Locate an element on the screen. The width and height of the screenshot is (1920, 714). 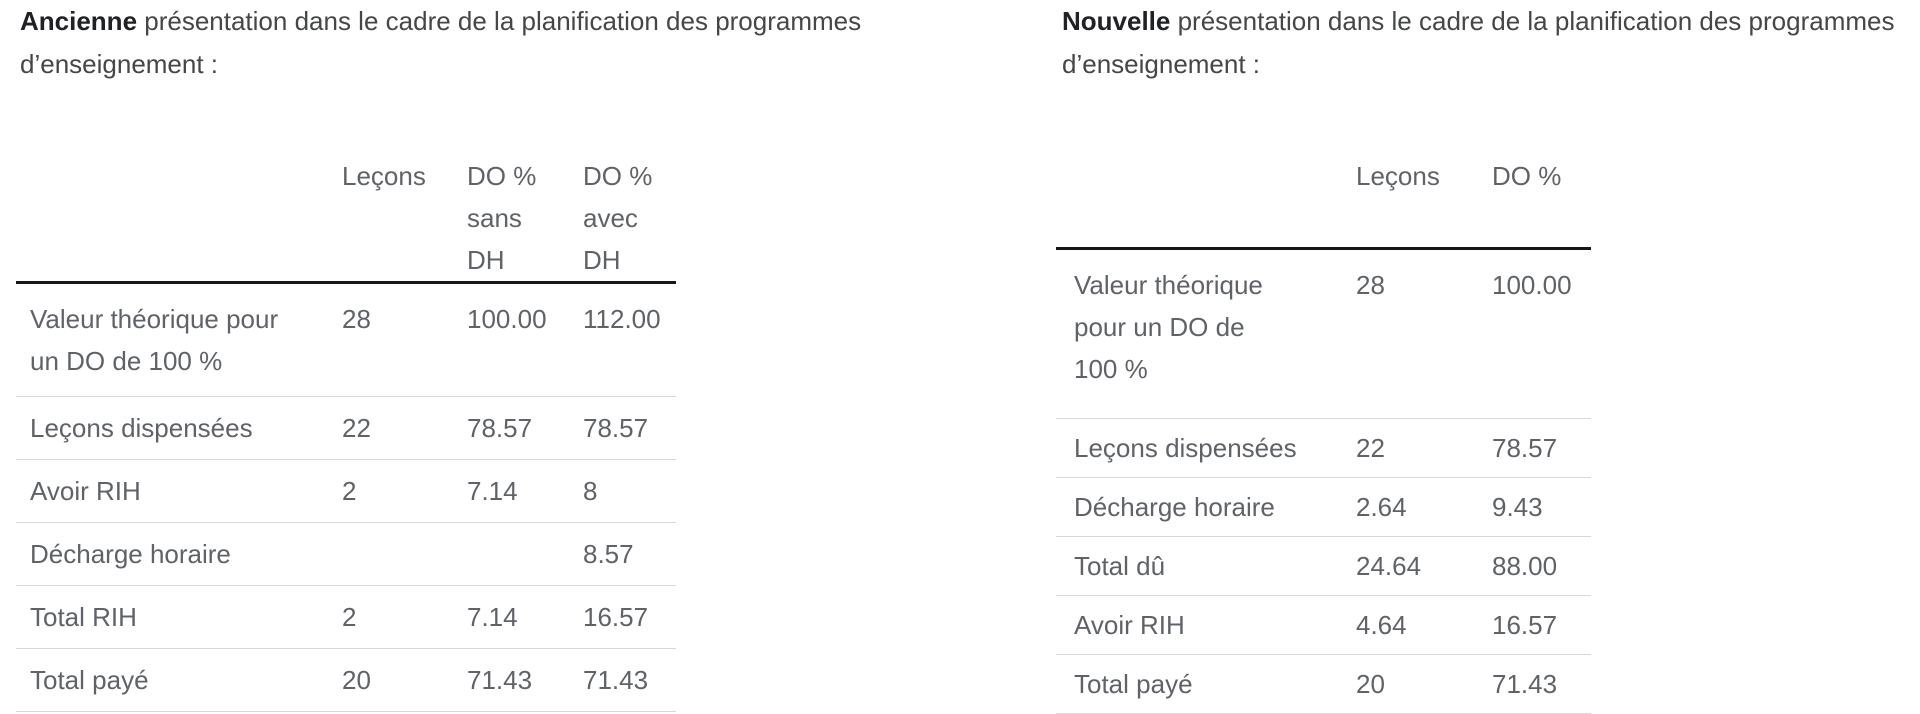
table-row: Avoir RIH 4.64 16.57 is located at coordinates (1323, 625).